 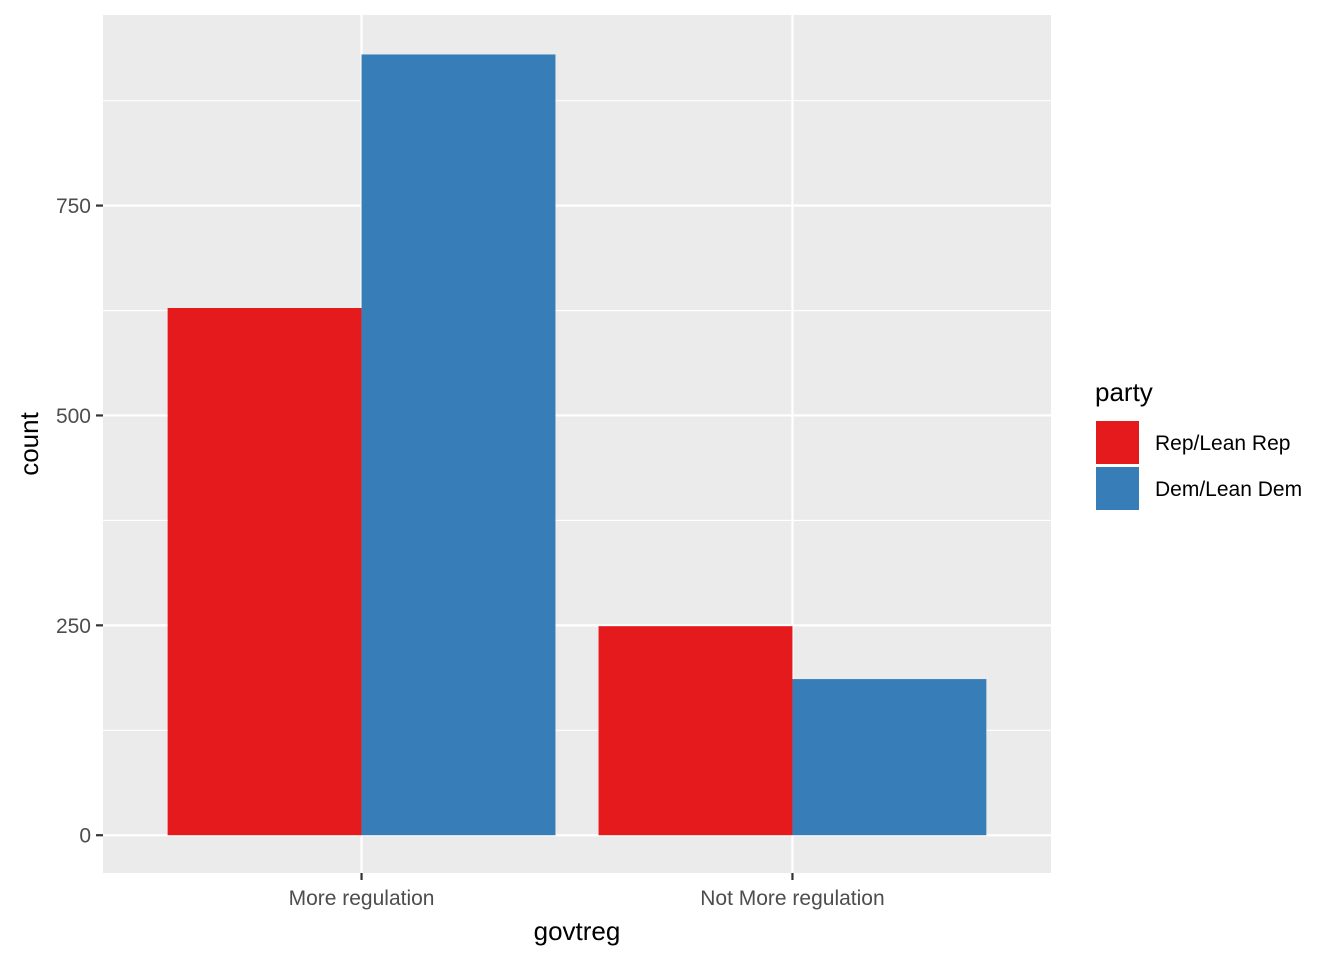 What do you see at coordinates (73, 416) in the screenshot?
I see `y-tick-label: 500` at bounding box center [73, 416].